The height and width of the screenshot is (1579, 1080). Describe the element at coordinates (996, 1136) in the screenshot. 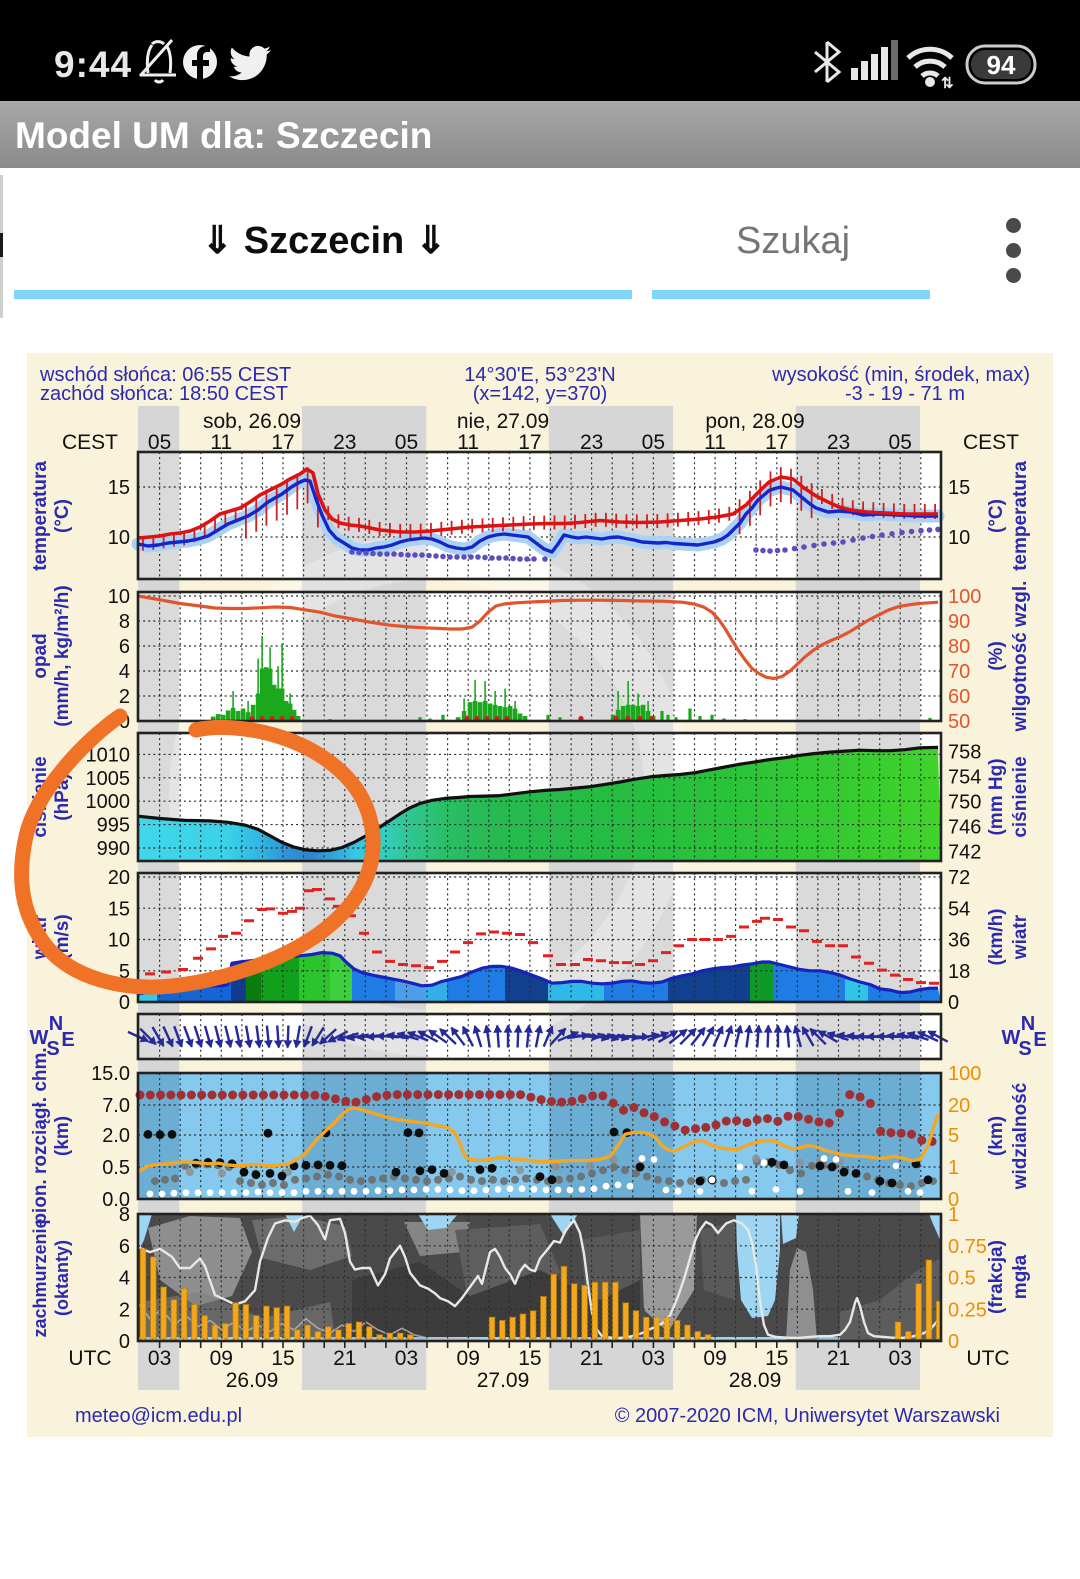

I see `svg-text: (km)` at that location.